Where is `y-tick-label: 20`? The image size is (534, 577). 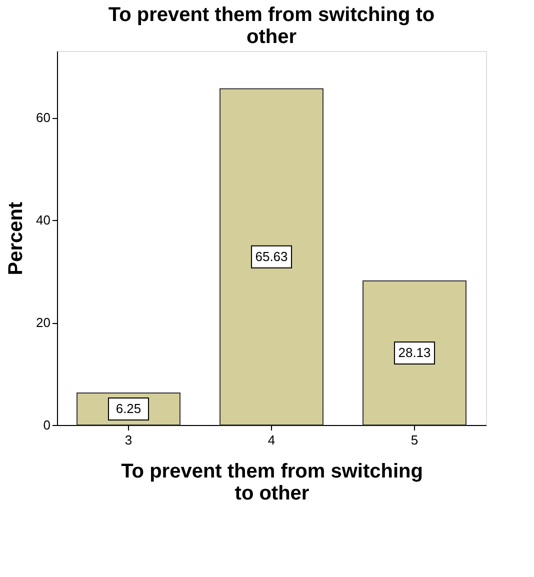
y-tick-label: 20 is located at coordinates (43, 322).